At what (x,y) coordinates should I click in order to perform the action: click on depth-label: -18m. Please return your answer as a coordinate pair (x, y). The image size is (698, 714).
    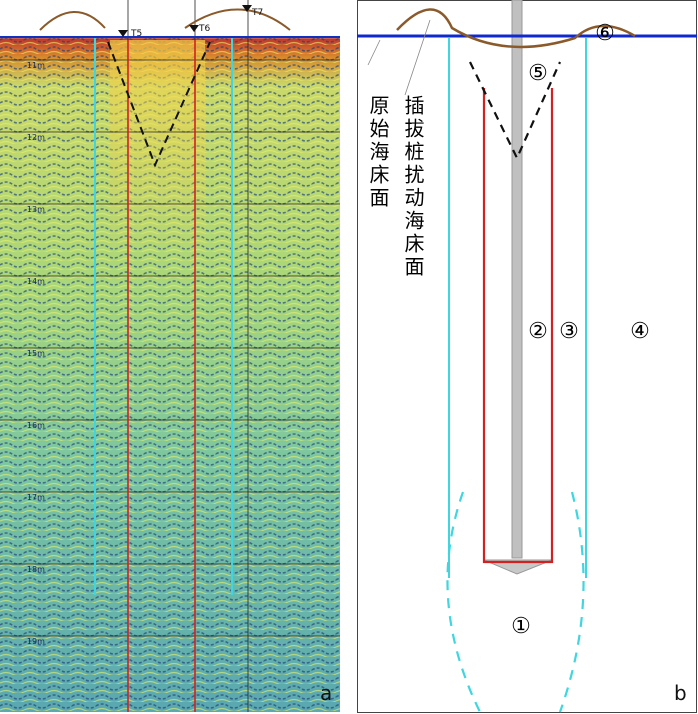
    Looking at the image, I should click on (34, 569).